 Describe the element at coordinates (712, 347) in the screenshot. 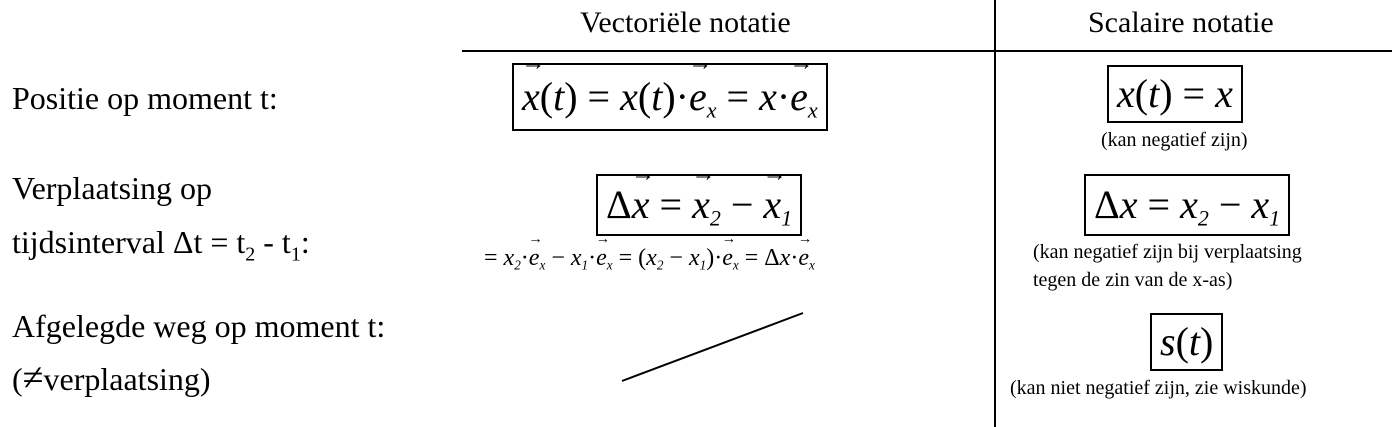

I see `not-applicable-strike-line` at that location.